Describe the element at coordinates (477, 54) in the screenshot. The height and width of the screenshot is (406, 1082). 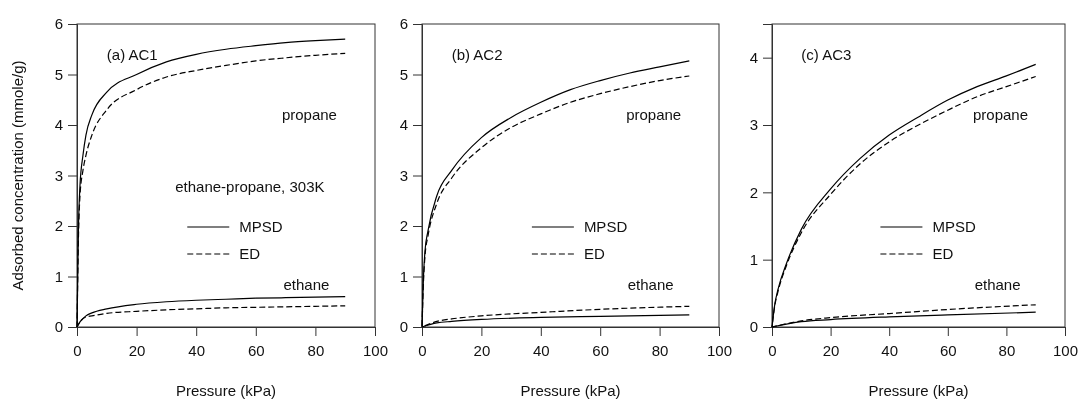
I see `text: (b) AC2` at that location.